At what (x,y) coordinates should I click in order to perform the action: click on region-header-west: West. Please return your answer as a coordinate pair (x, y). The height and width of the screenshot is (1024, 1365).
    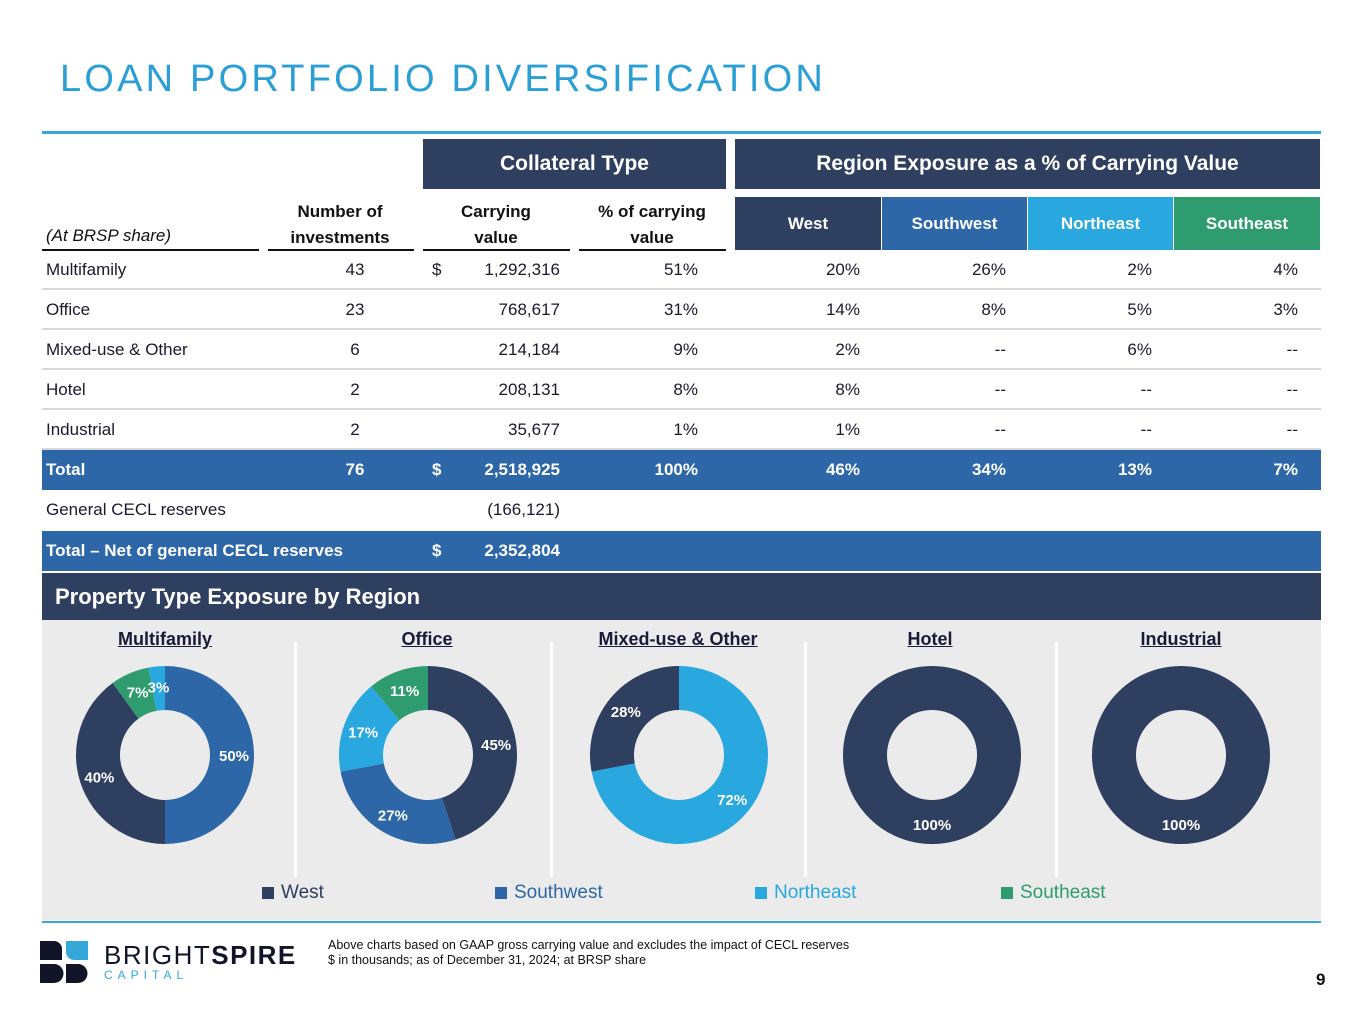
    Looking at the image, I should click on (808, 223).